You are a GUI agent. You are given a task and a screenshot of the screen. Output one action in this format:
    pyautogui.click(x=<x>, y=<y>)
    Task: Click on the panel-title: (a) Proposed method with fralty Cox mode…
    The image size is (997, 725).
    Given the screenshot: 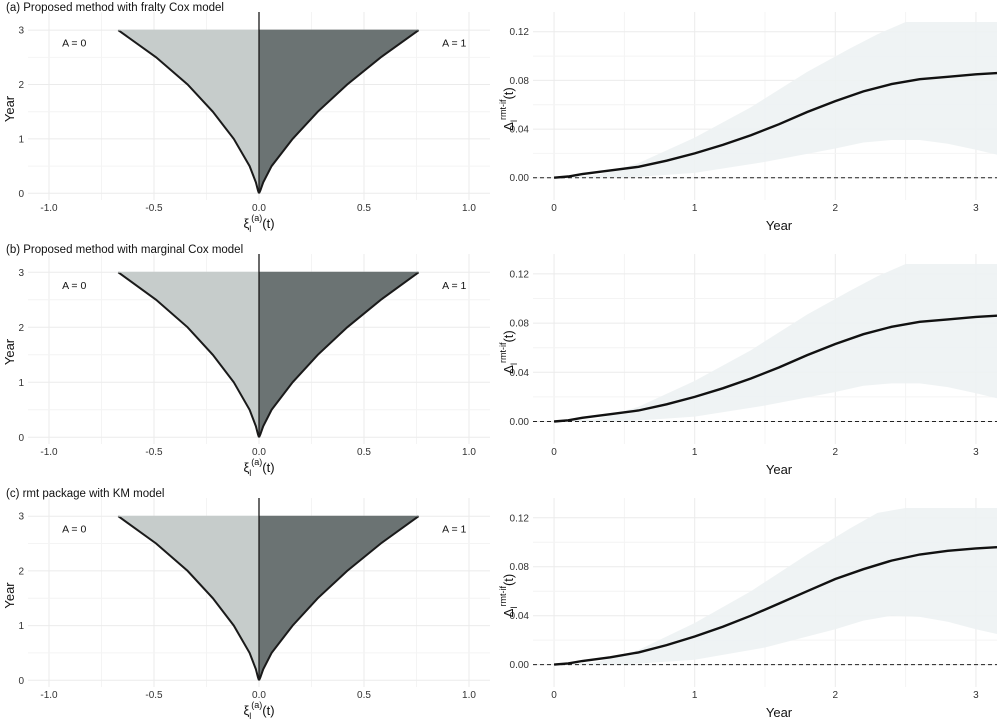 What is the action you would take?
    pyautogui.click(x=115, y=8)
    